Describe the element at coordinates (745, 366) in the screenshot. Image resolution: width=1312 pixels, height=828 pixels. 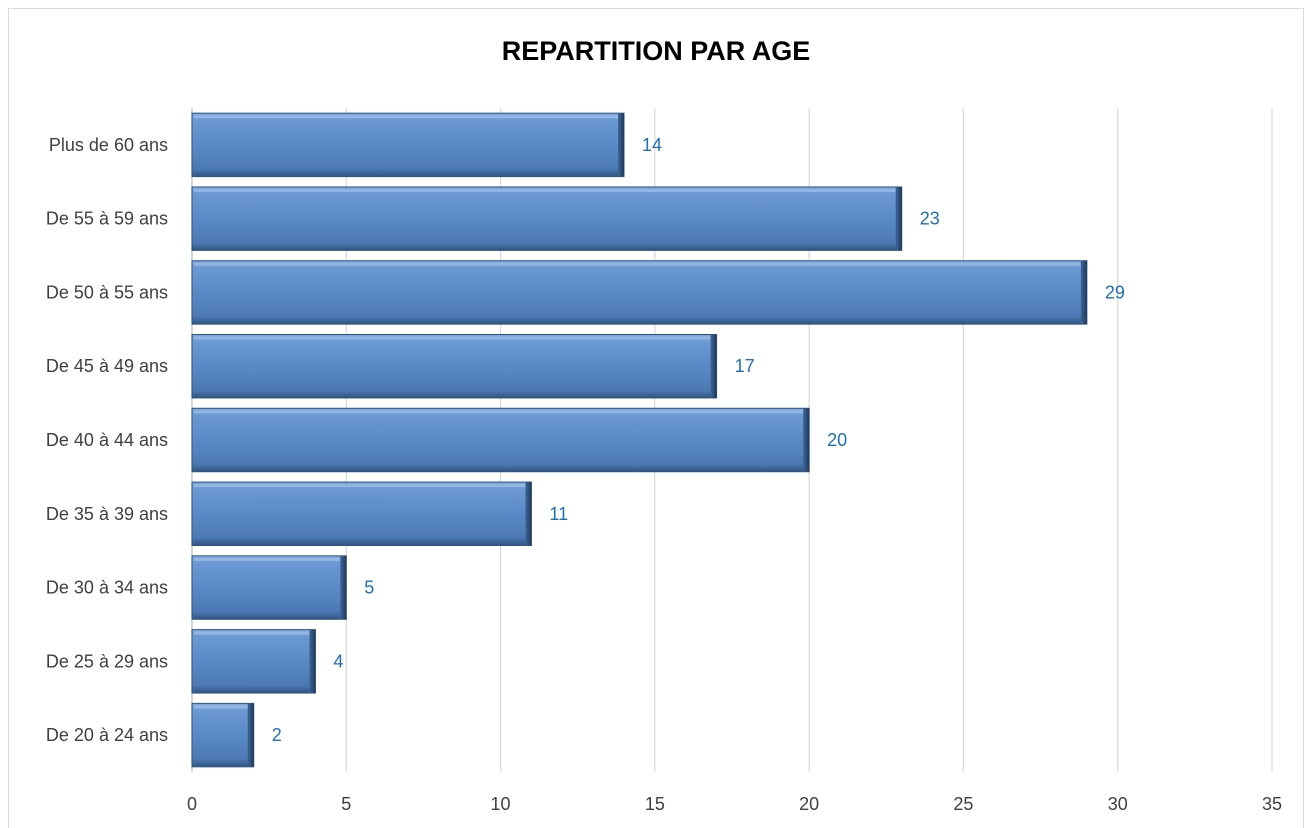
I see `data-label: 17` at that location.